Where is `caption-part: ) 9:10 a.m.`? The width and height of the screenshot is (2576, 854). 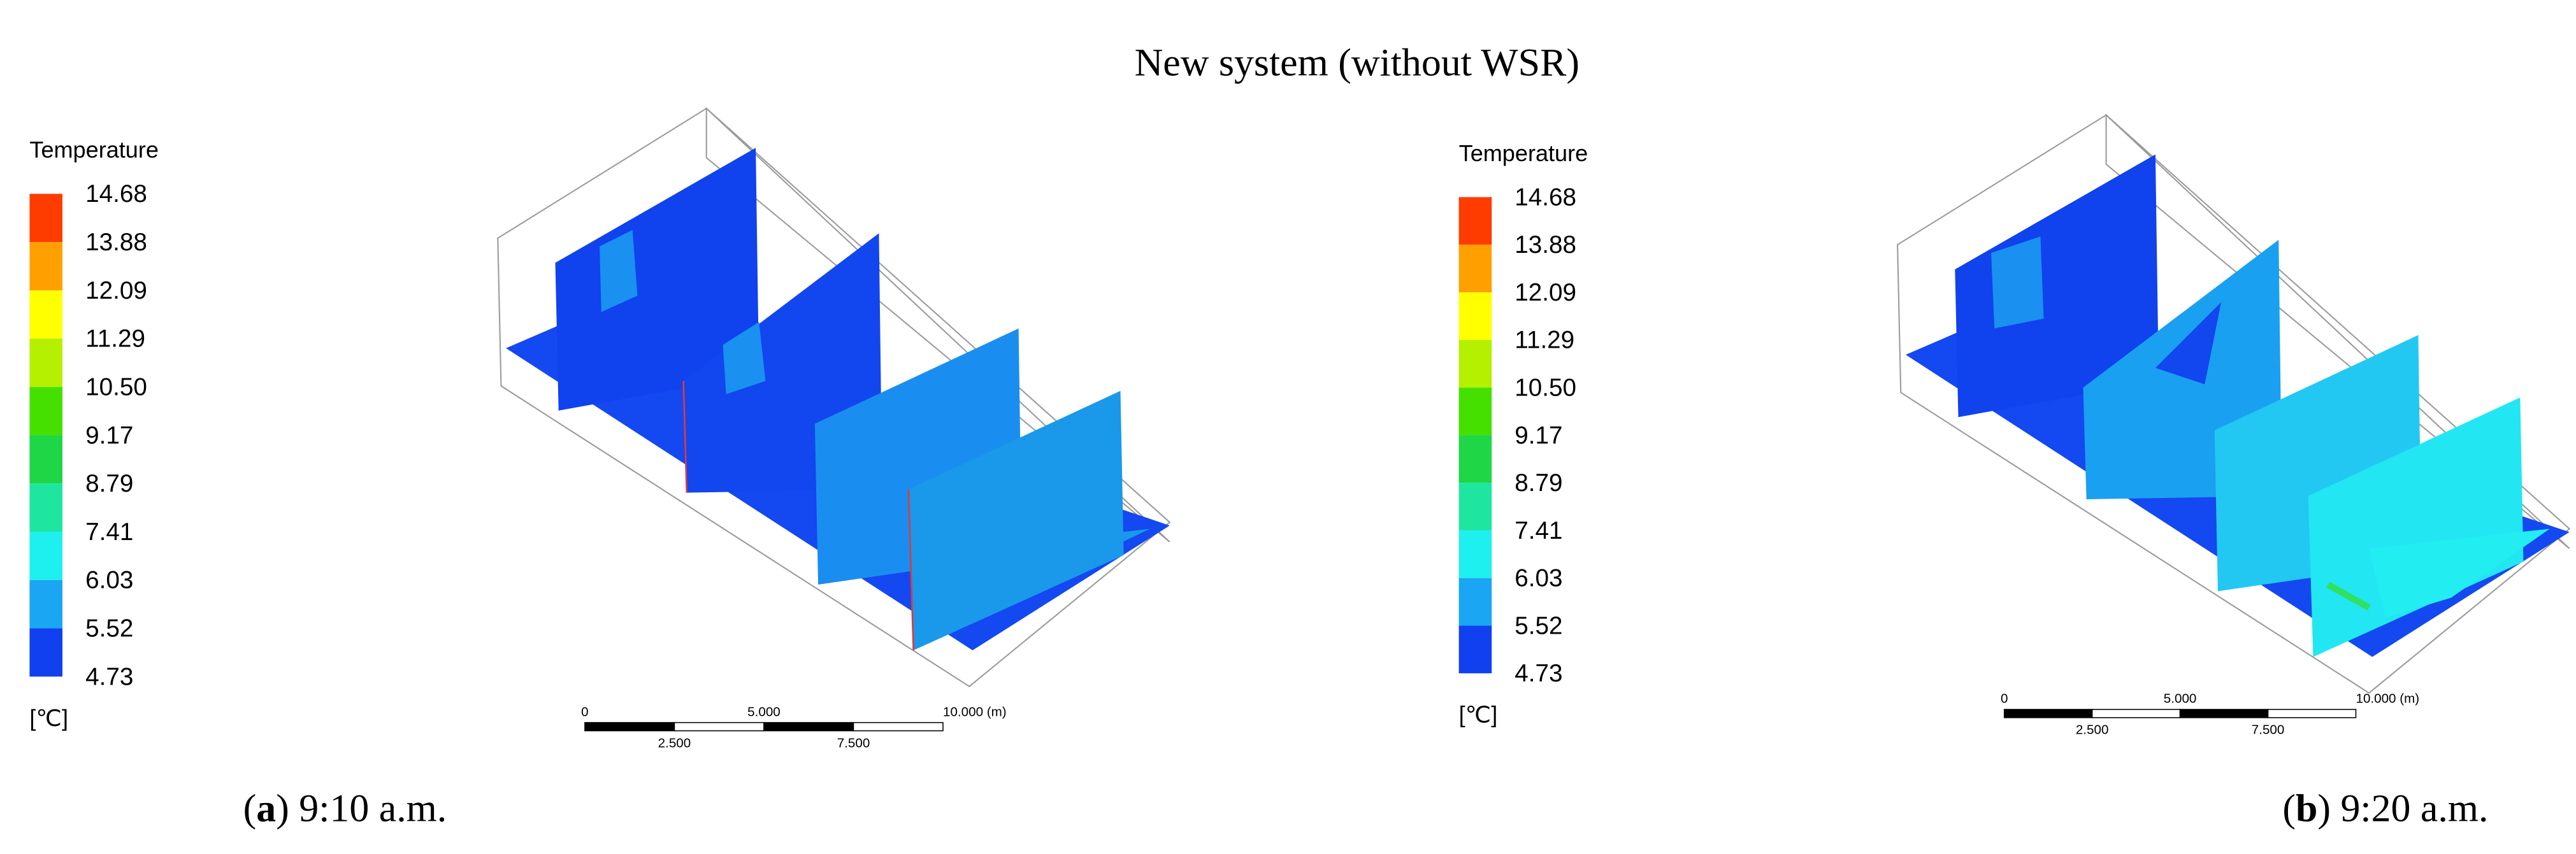
caption-part: ) 9:10 a.m. is located at coordinates (361, 808).